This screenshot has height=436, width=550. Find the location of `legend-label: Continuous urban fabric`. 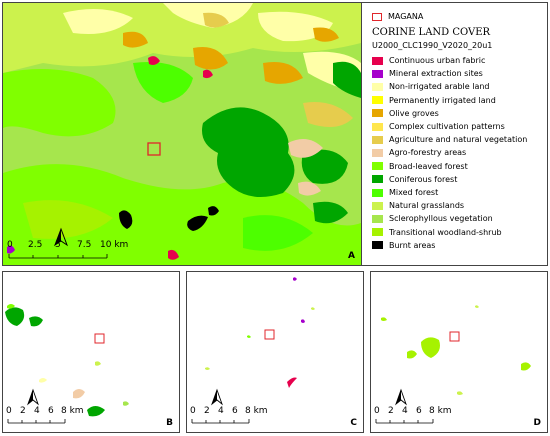

legend-label: Continuous urban fabric is located at coordinates (437, 60).